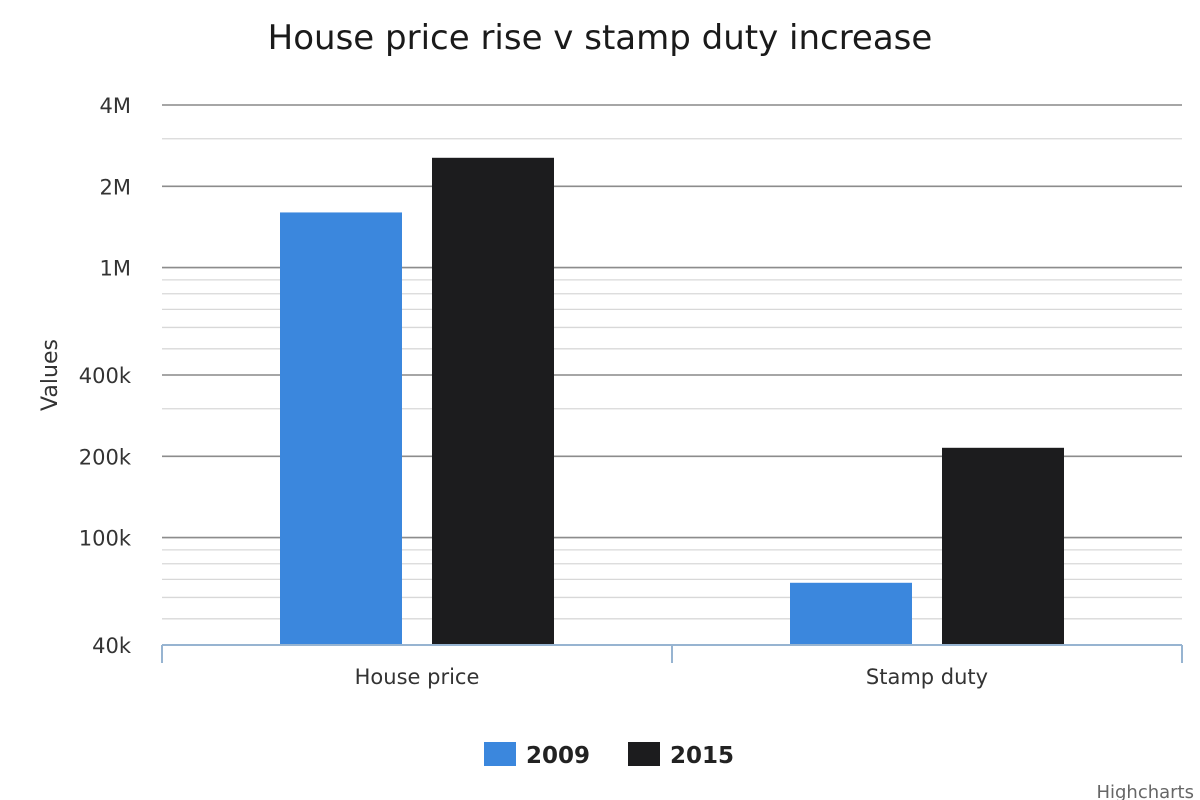 The height and width of the screenshot is (800, 1200). Describe the element at coordinates (672, 653) in the screenshot. I see `x-axis` at that location.